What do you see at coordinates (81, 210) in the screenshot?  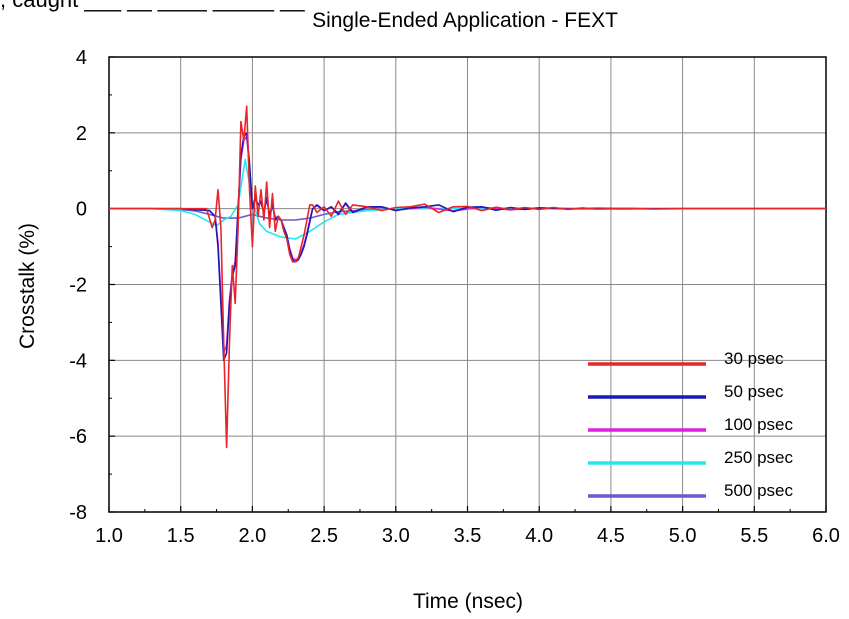 I see `y-tick-label: 0` at bounding box center [81, 210].